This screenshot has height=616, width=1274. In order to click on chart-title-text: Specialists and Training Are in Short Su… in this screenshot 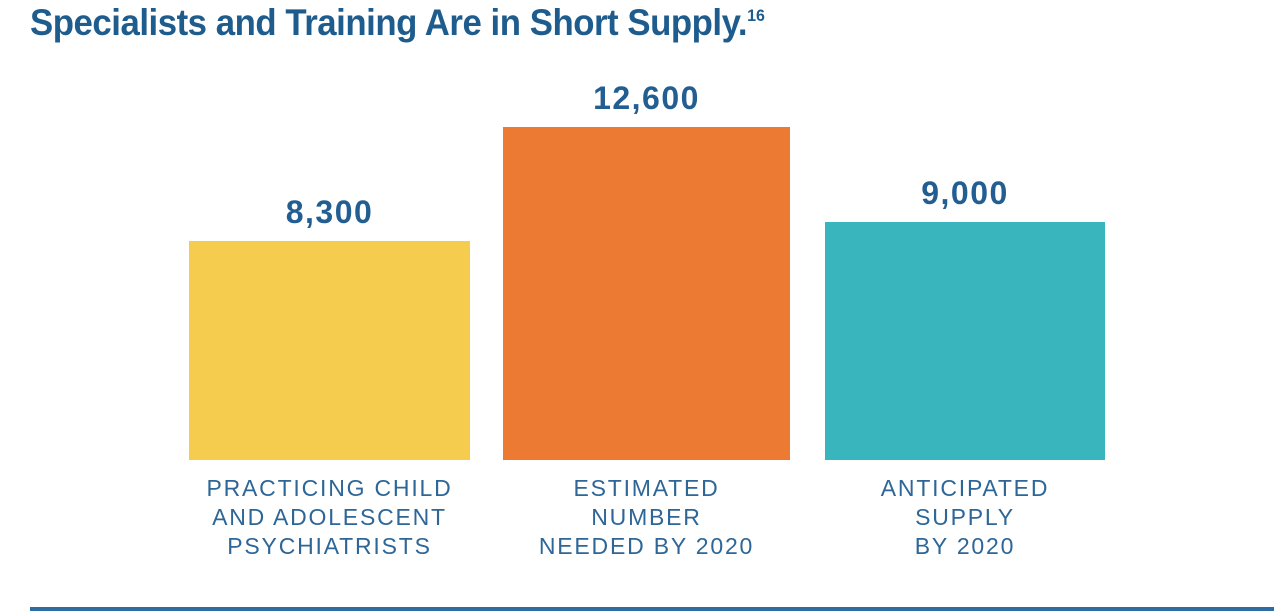, I will do `click(389, 22)`.